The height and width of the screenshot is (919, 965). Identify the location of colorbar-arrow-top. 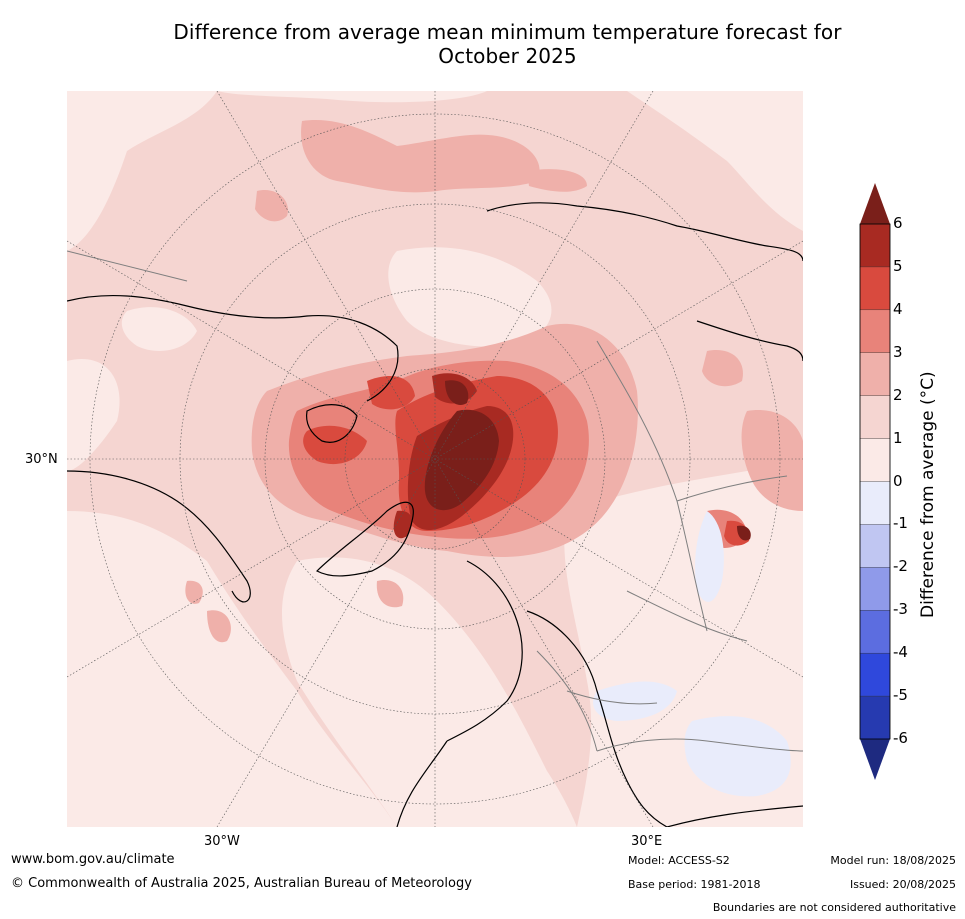
(875, 203).